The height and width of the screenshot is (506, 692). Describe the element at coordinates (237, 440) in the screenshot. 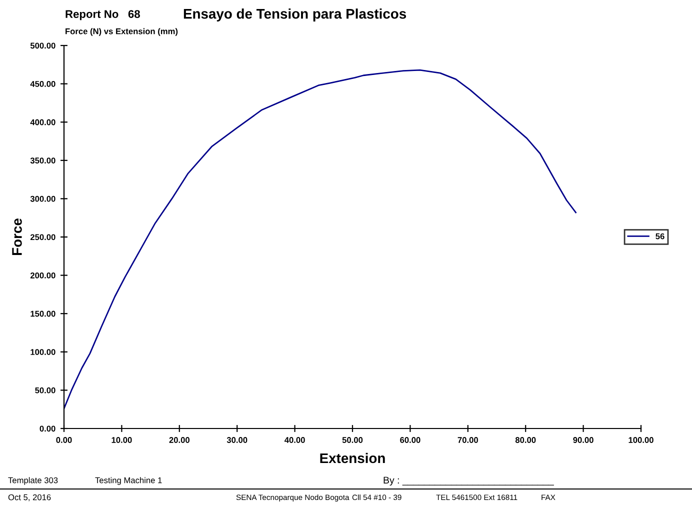

I see `x-tick-label: 30.00` at that location.